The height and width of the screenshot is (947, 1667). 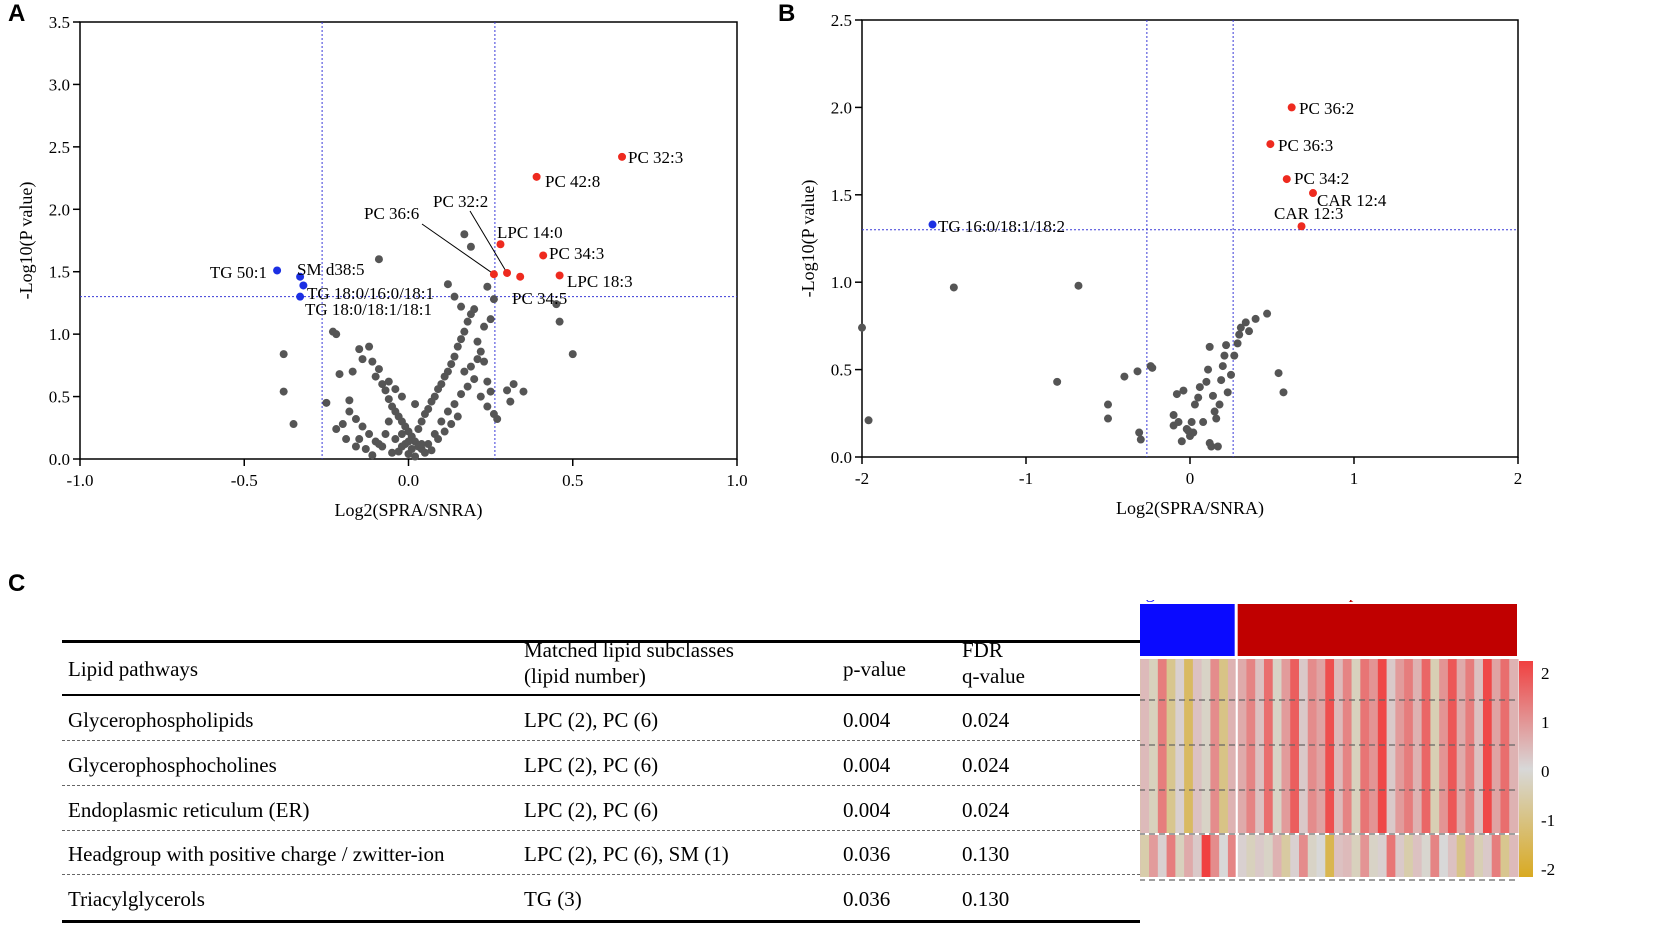 What do you see at coordinates (17, 583) in the screenshot?
I see `panel-label-c: C` at bounding box center [17, 583].